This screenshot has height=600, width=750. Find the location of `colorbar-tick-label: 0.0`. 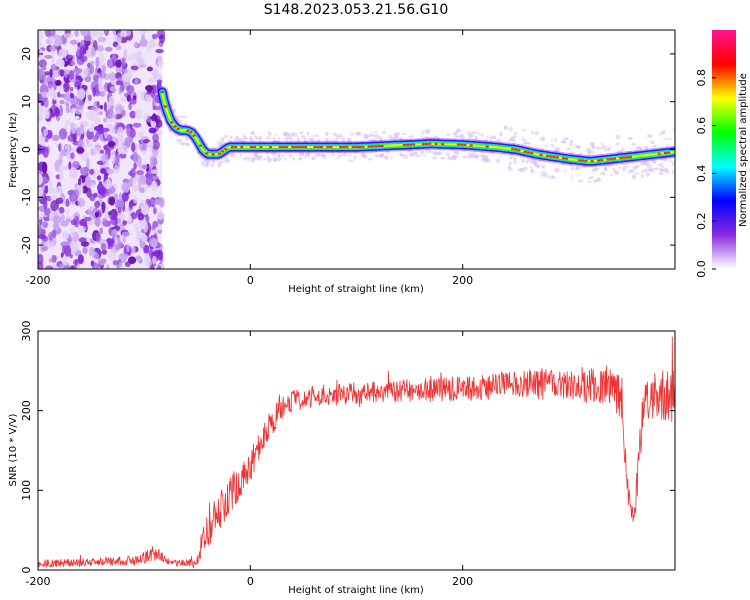

colorbar-tick-label: 0.0 is located at coordinates (701, 269).